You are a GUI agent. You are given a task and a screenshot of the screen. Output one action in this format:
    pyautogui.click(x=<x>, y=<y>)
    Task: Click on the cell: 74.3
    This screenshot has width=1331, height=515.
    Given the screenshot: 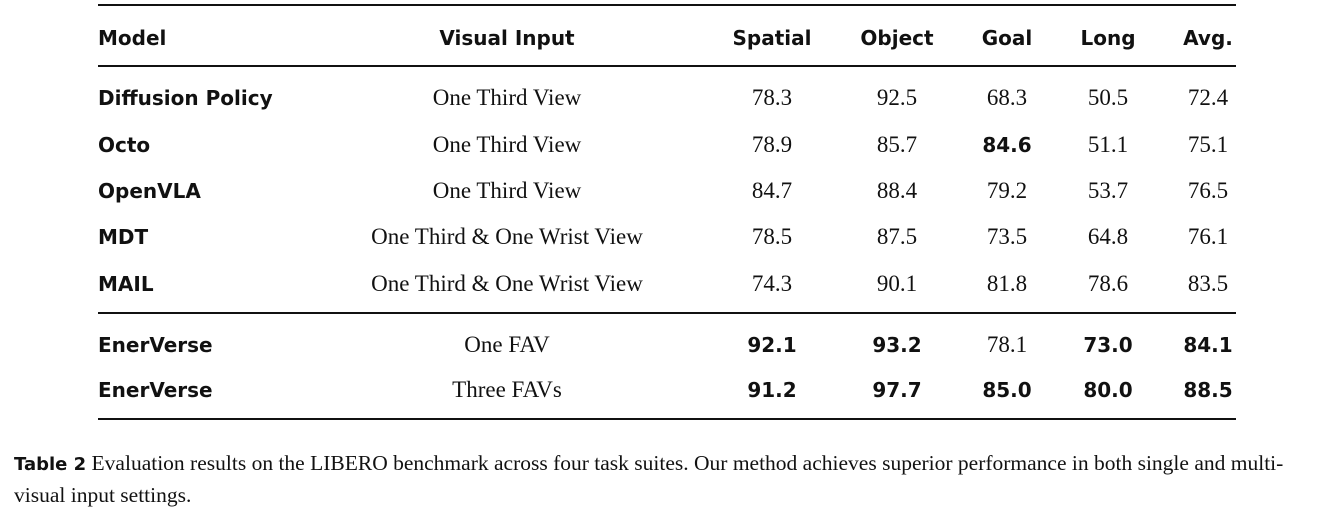 What is the action you would take?
    pyautogui.click(x=772, y=283)
    